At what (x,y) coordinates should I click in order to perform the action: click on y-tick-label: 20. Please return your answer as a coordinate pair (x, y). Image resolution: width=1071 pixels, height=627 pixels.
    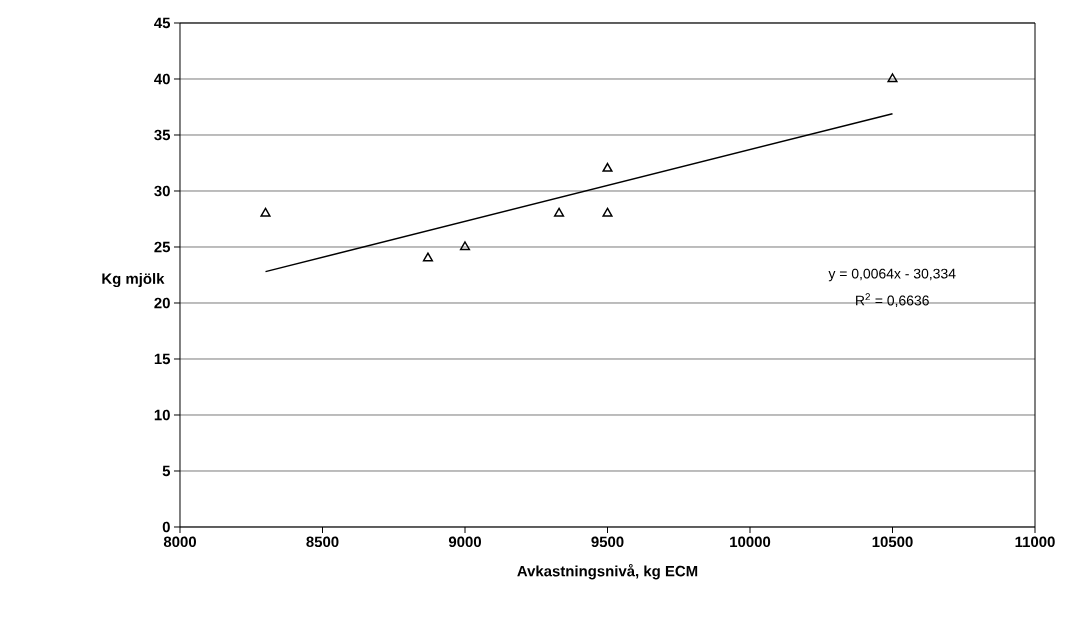
    Looking at the image, I should click on (162, 303).